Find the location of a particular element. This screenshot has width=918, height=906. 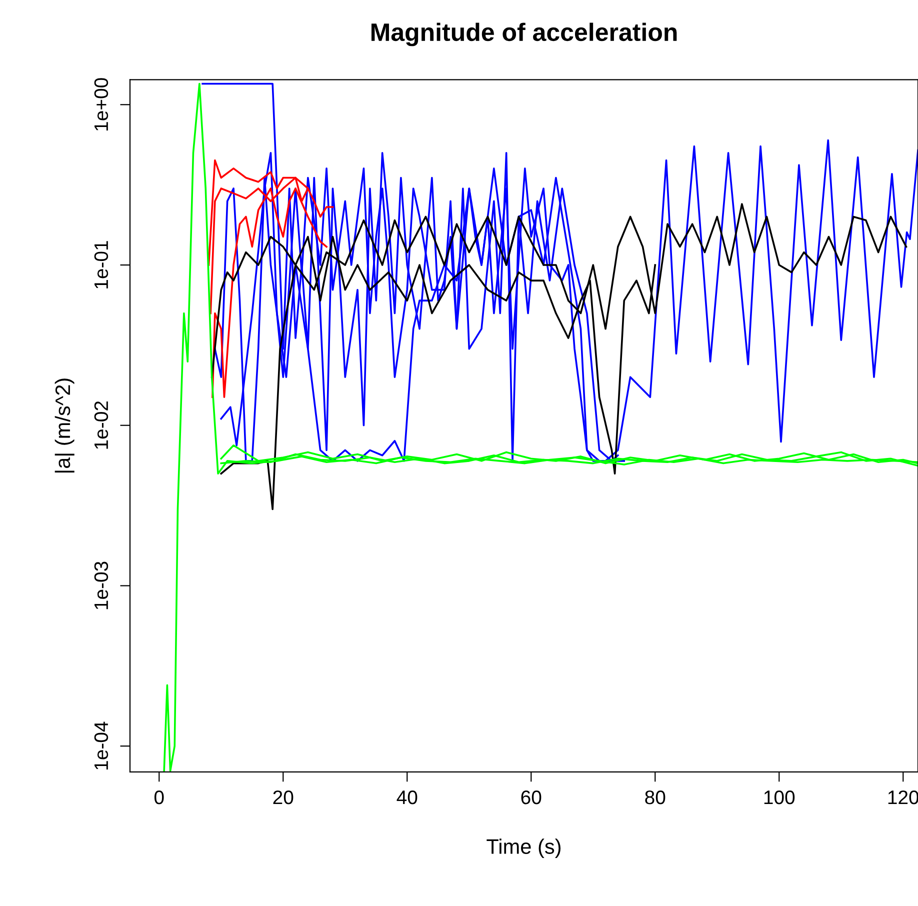

y-tick-label: 1e-02 is located at coordinates (101, 425).